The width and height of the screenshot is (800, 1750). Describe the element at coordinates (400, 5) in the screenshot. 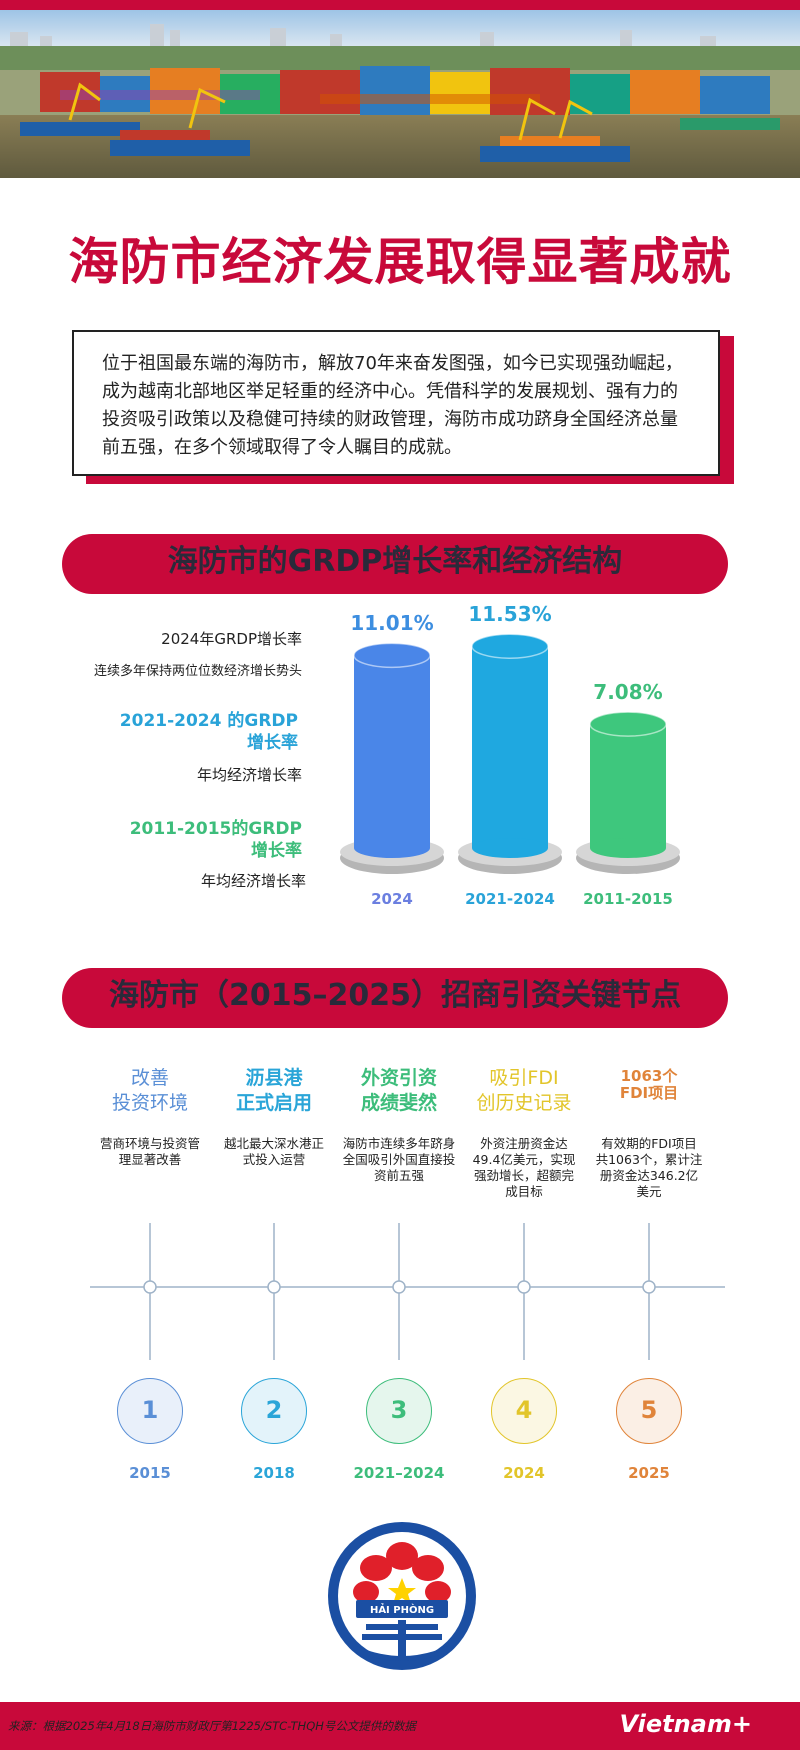

I see `top-accent-bar` at that location.